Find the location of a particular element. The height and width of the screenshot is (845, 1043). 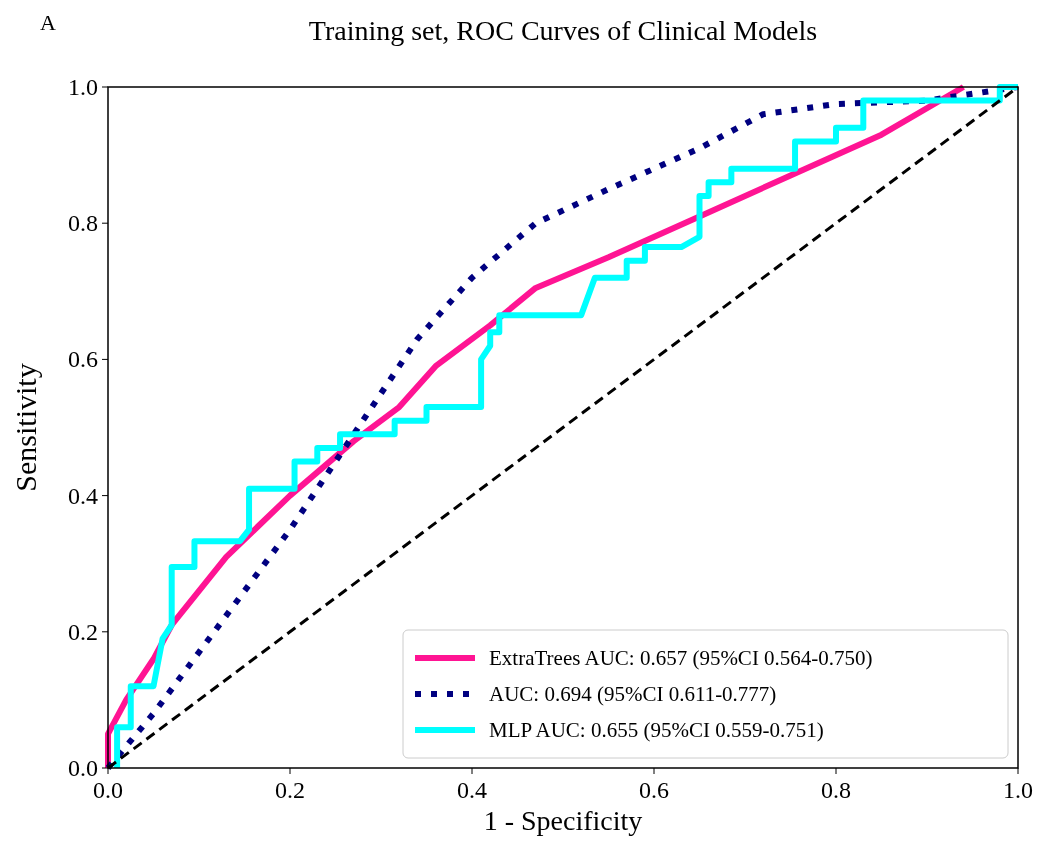

y-tick-label: 1.0 is located at coordinates (83, 87).